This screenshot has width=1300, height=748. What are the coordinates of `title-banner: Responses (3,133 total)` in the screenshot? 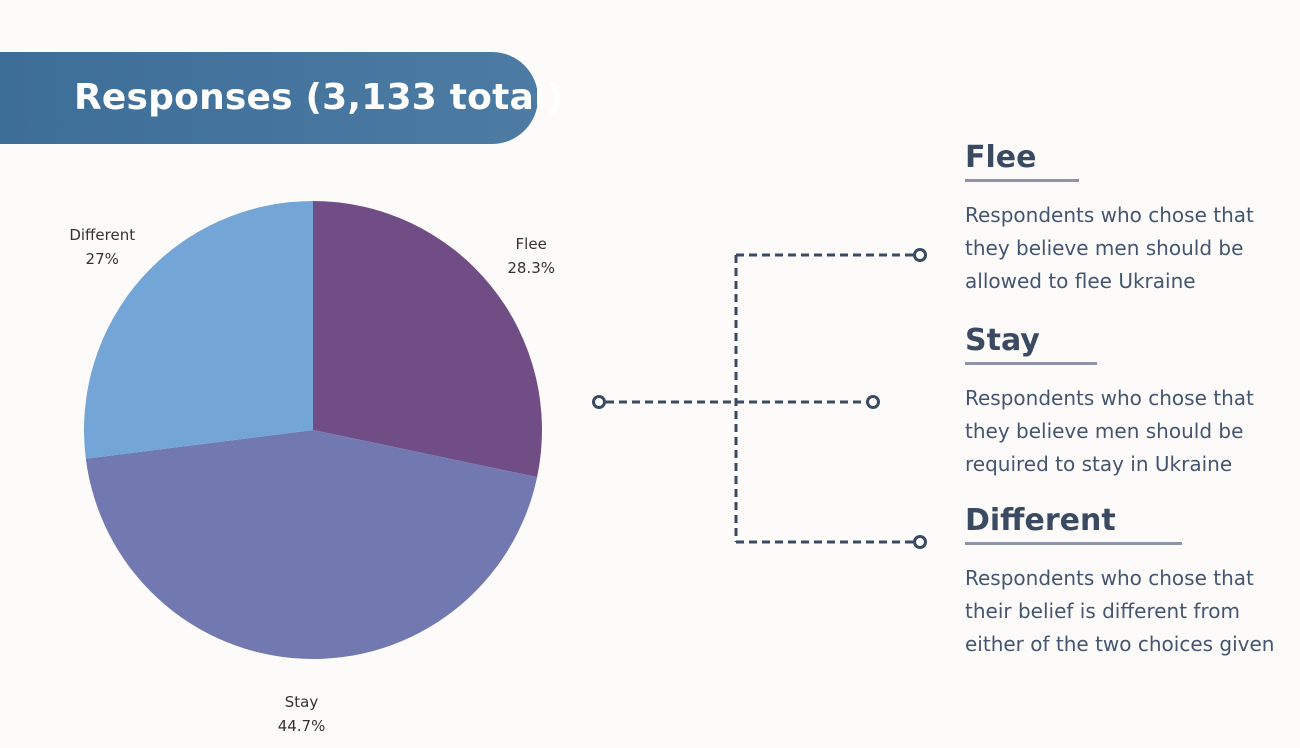 It's located at (281, 98).